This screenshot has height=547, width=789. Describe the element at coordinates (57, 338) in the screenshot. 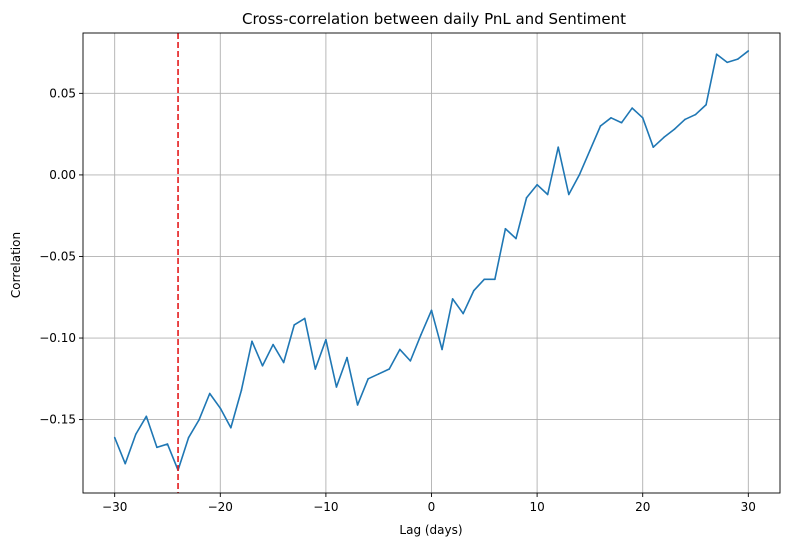

I see `y-tick-label: −0.10` at that location.